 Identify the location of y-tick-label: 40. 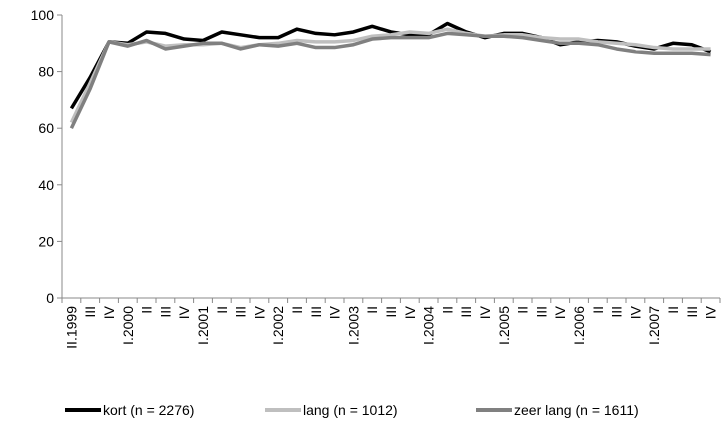
(46, 185).